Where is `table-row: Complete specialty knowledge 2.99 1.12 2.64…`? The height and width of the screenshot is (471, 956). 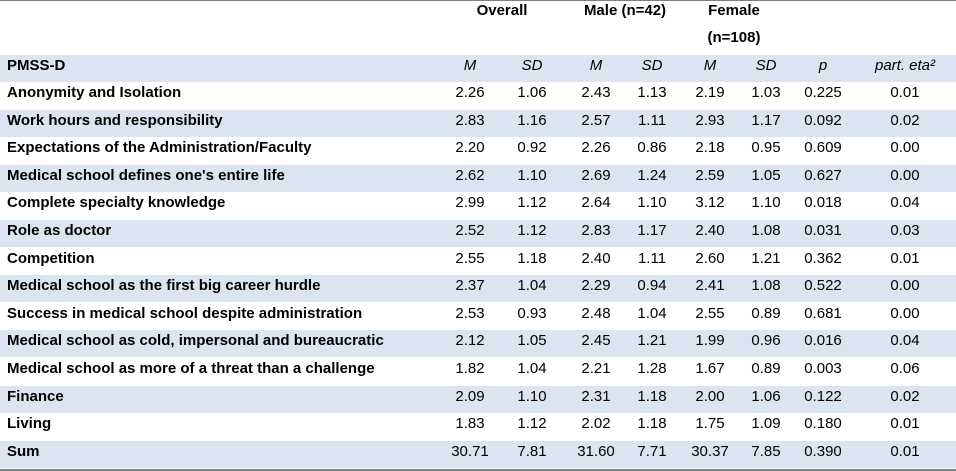 table-row: Complete specialty knowledge 2.99 1.12 2.64… is located at coordinates (478, 205).